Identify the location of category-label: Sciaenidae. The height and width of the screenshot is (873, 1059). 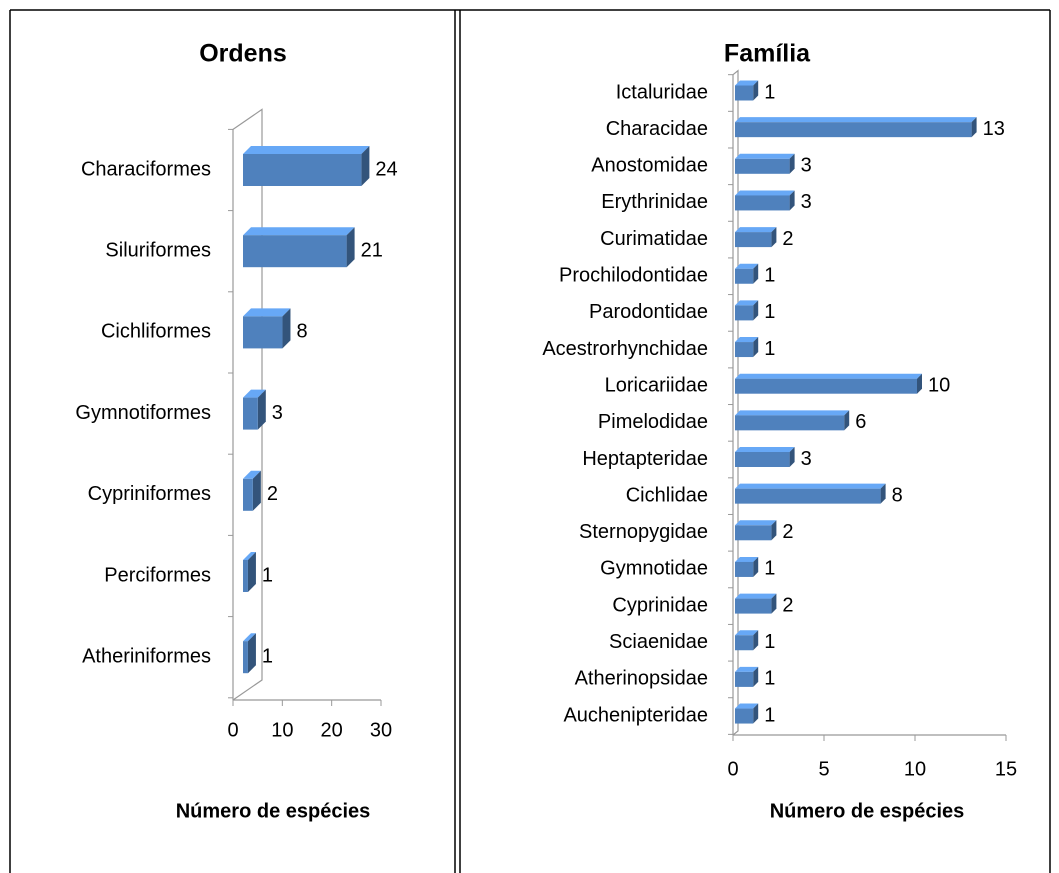
(658, 642).